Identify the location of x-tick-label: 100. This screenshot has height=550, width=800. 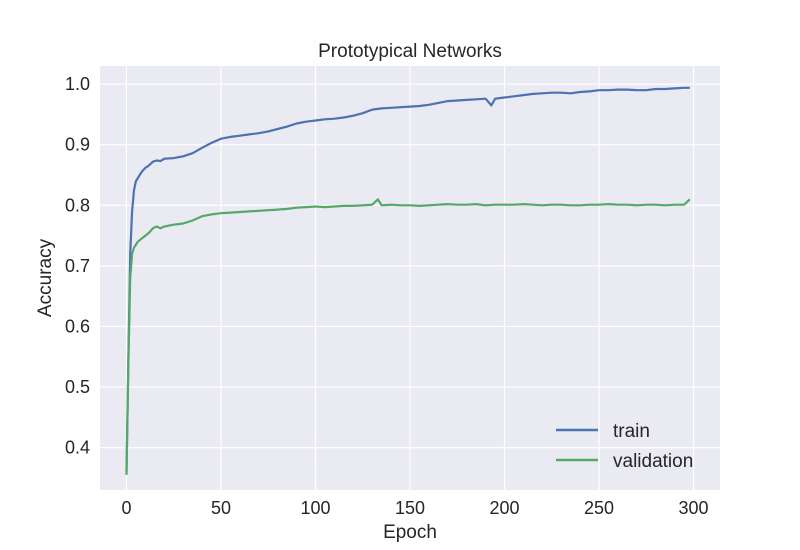
(315, 508).